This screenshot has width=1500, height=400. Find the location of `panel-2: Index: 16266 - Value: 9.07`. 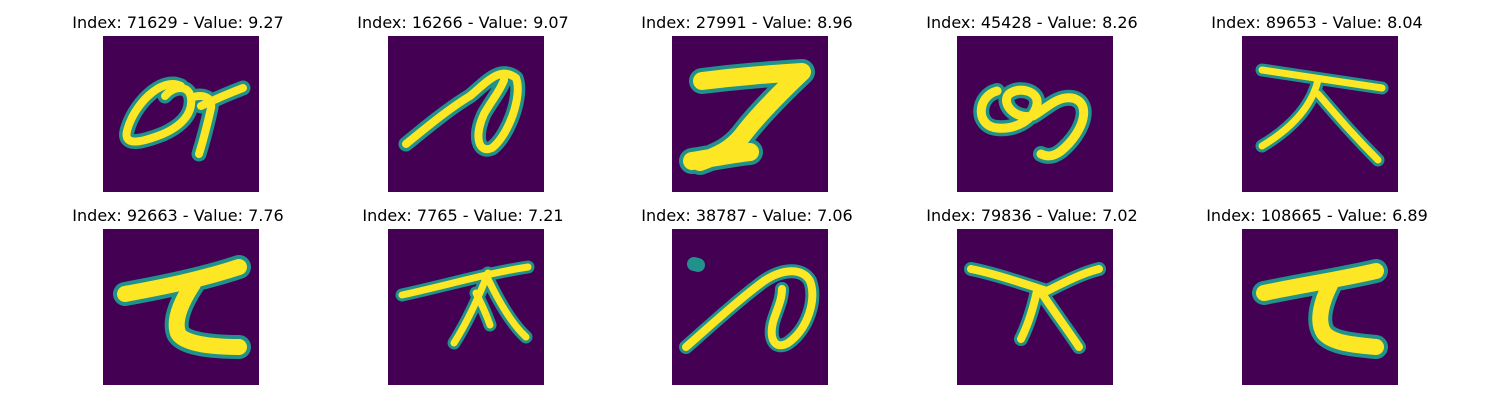

panel-2: Index: 16266 - Value: 9.07 is located at coordinates (463, 105).